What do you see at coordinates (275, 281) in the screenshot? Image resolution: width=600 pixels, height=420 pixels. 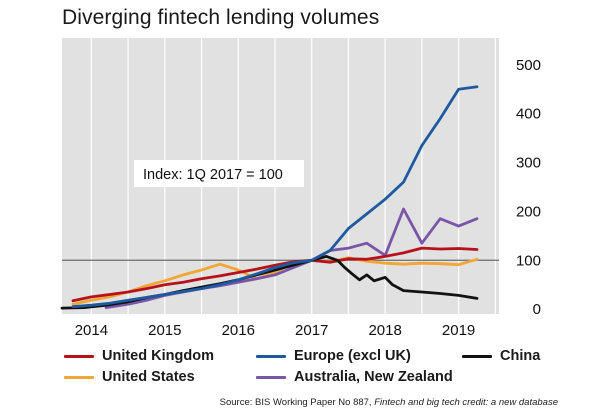 I see `series-line-united-states` at bounding box center [275, 281].